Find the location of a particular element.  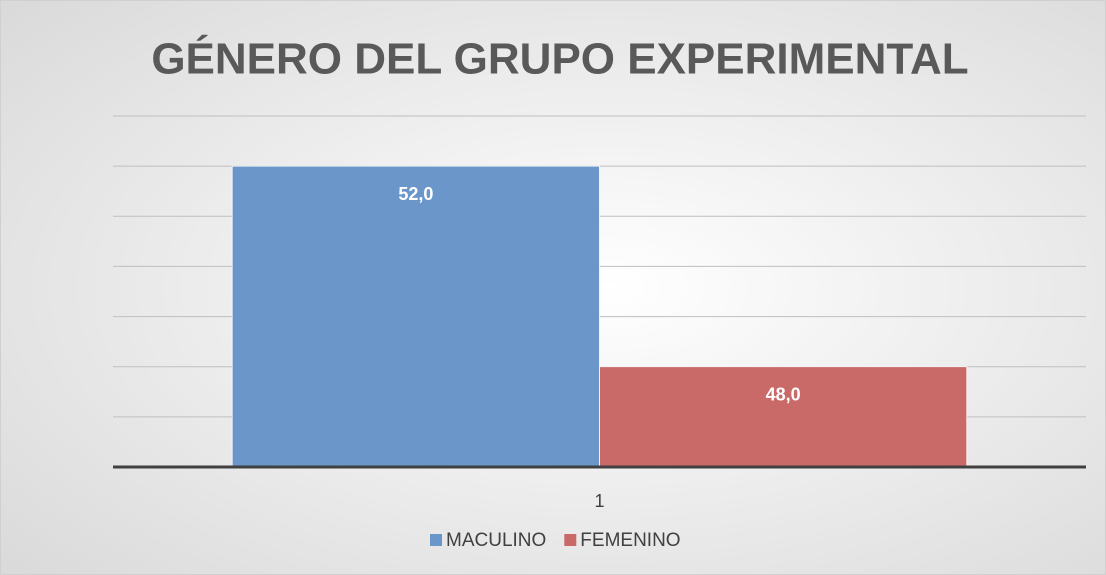

bar is located at coordinates (783, 417).